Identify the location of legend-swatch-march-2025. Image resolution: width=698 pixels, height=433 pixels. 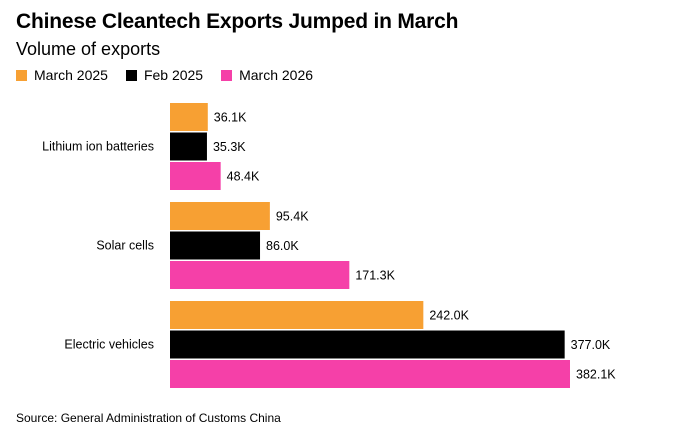
(21, 75).